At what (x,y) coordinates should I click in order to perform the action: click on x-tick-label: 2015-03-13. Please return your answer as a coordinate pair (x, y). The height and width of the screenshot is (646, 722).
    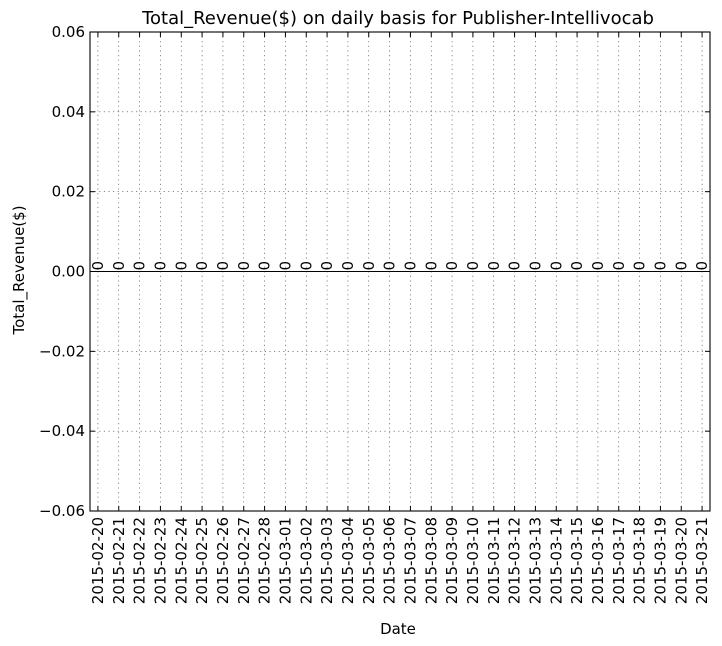
    Looking at the image, I should click on (535, 560).